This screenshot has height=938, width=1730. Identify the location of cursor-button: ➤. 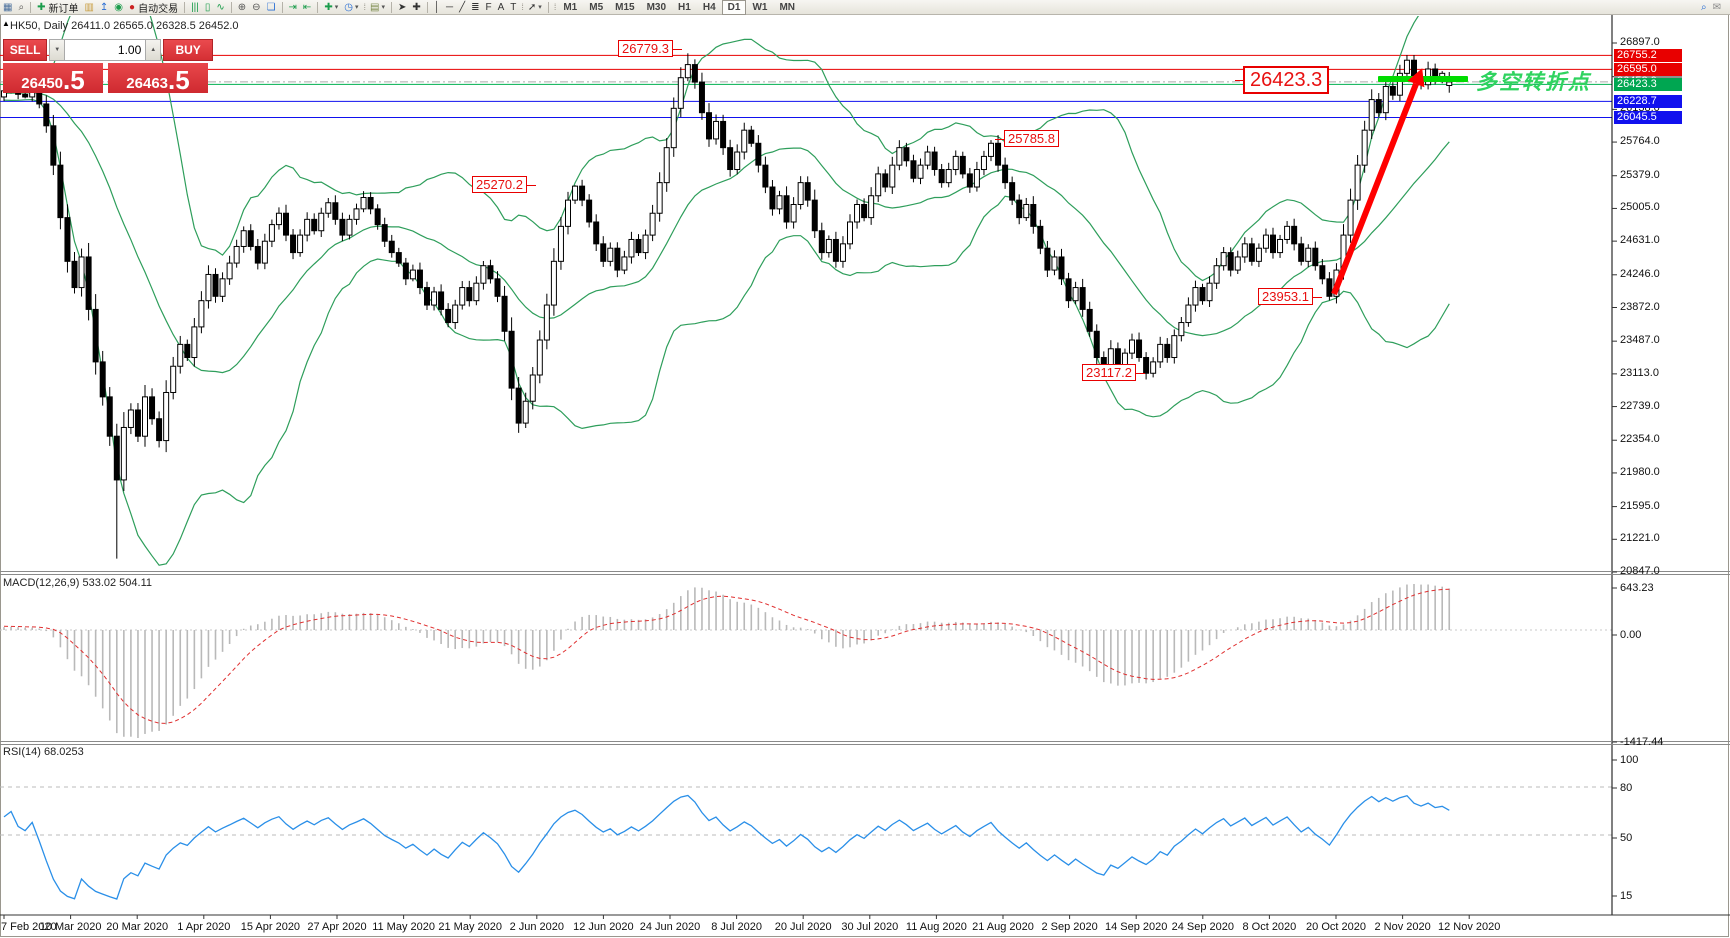
(402, 7).